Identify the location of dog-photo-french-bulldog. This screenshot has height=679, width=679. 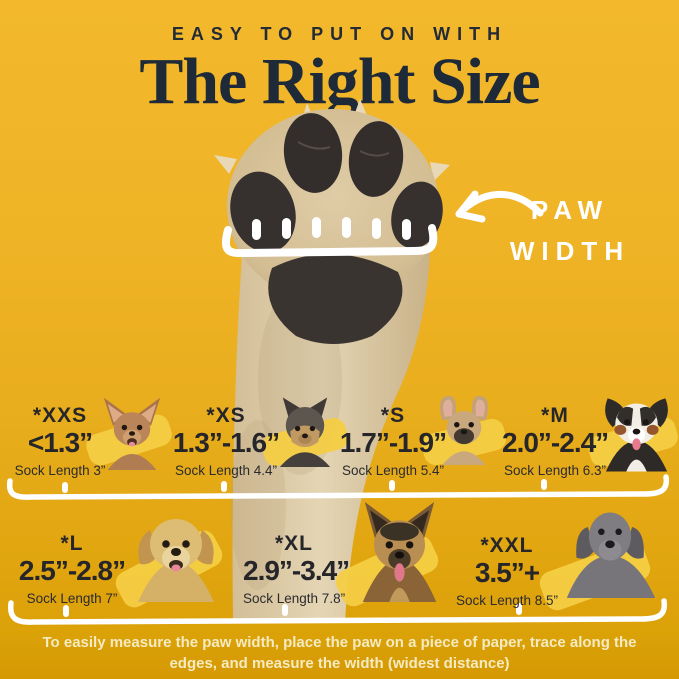
(464, 430).